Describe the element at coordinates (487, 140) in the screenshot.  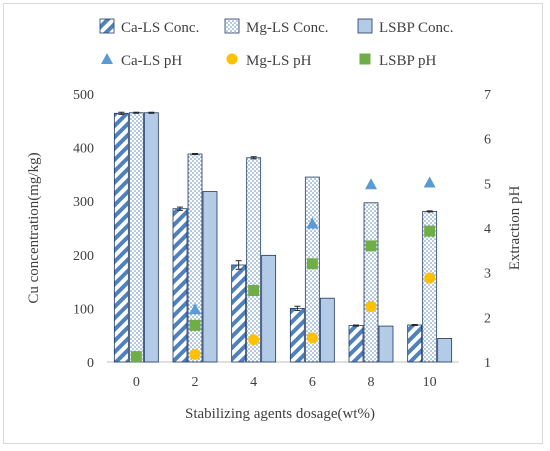
I see `y2-tick-label: 6` at that location.